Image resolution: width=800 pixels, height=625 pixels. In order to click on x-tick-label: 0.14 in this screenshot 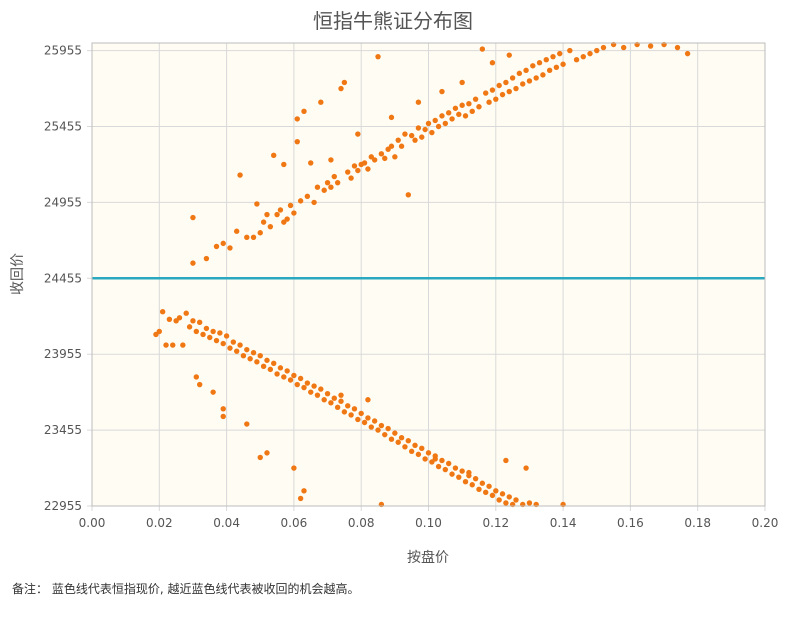, I will do `click(563, 523)`.